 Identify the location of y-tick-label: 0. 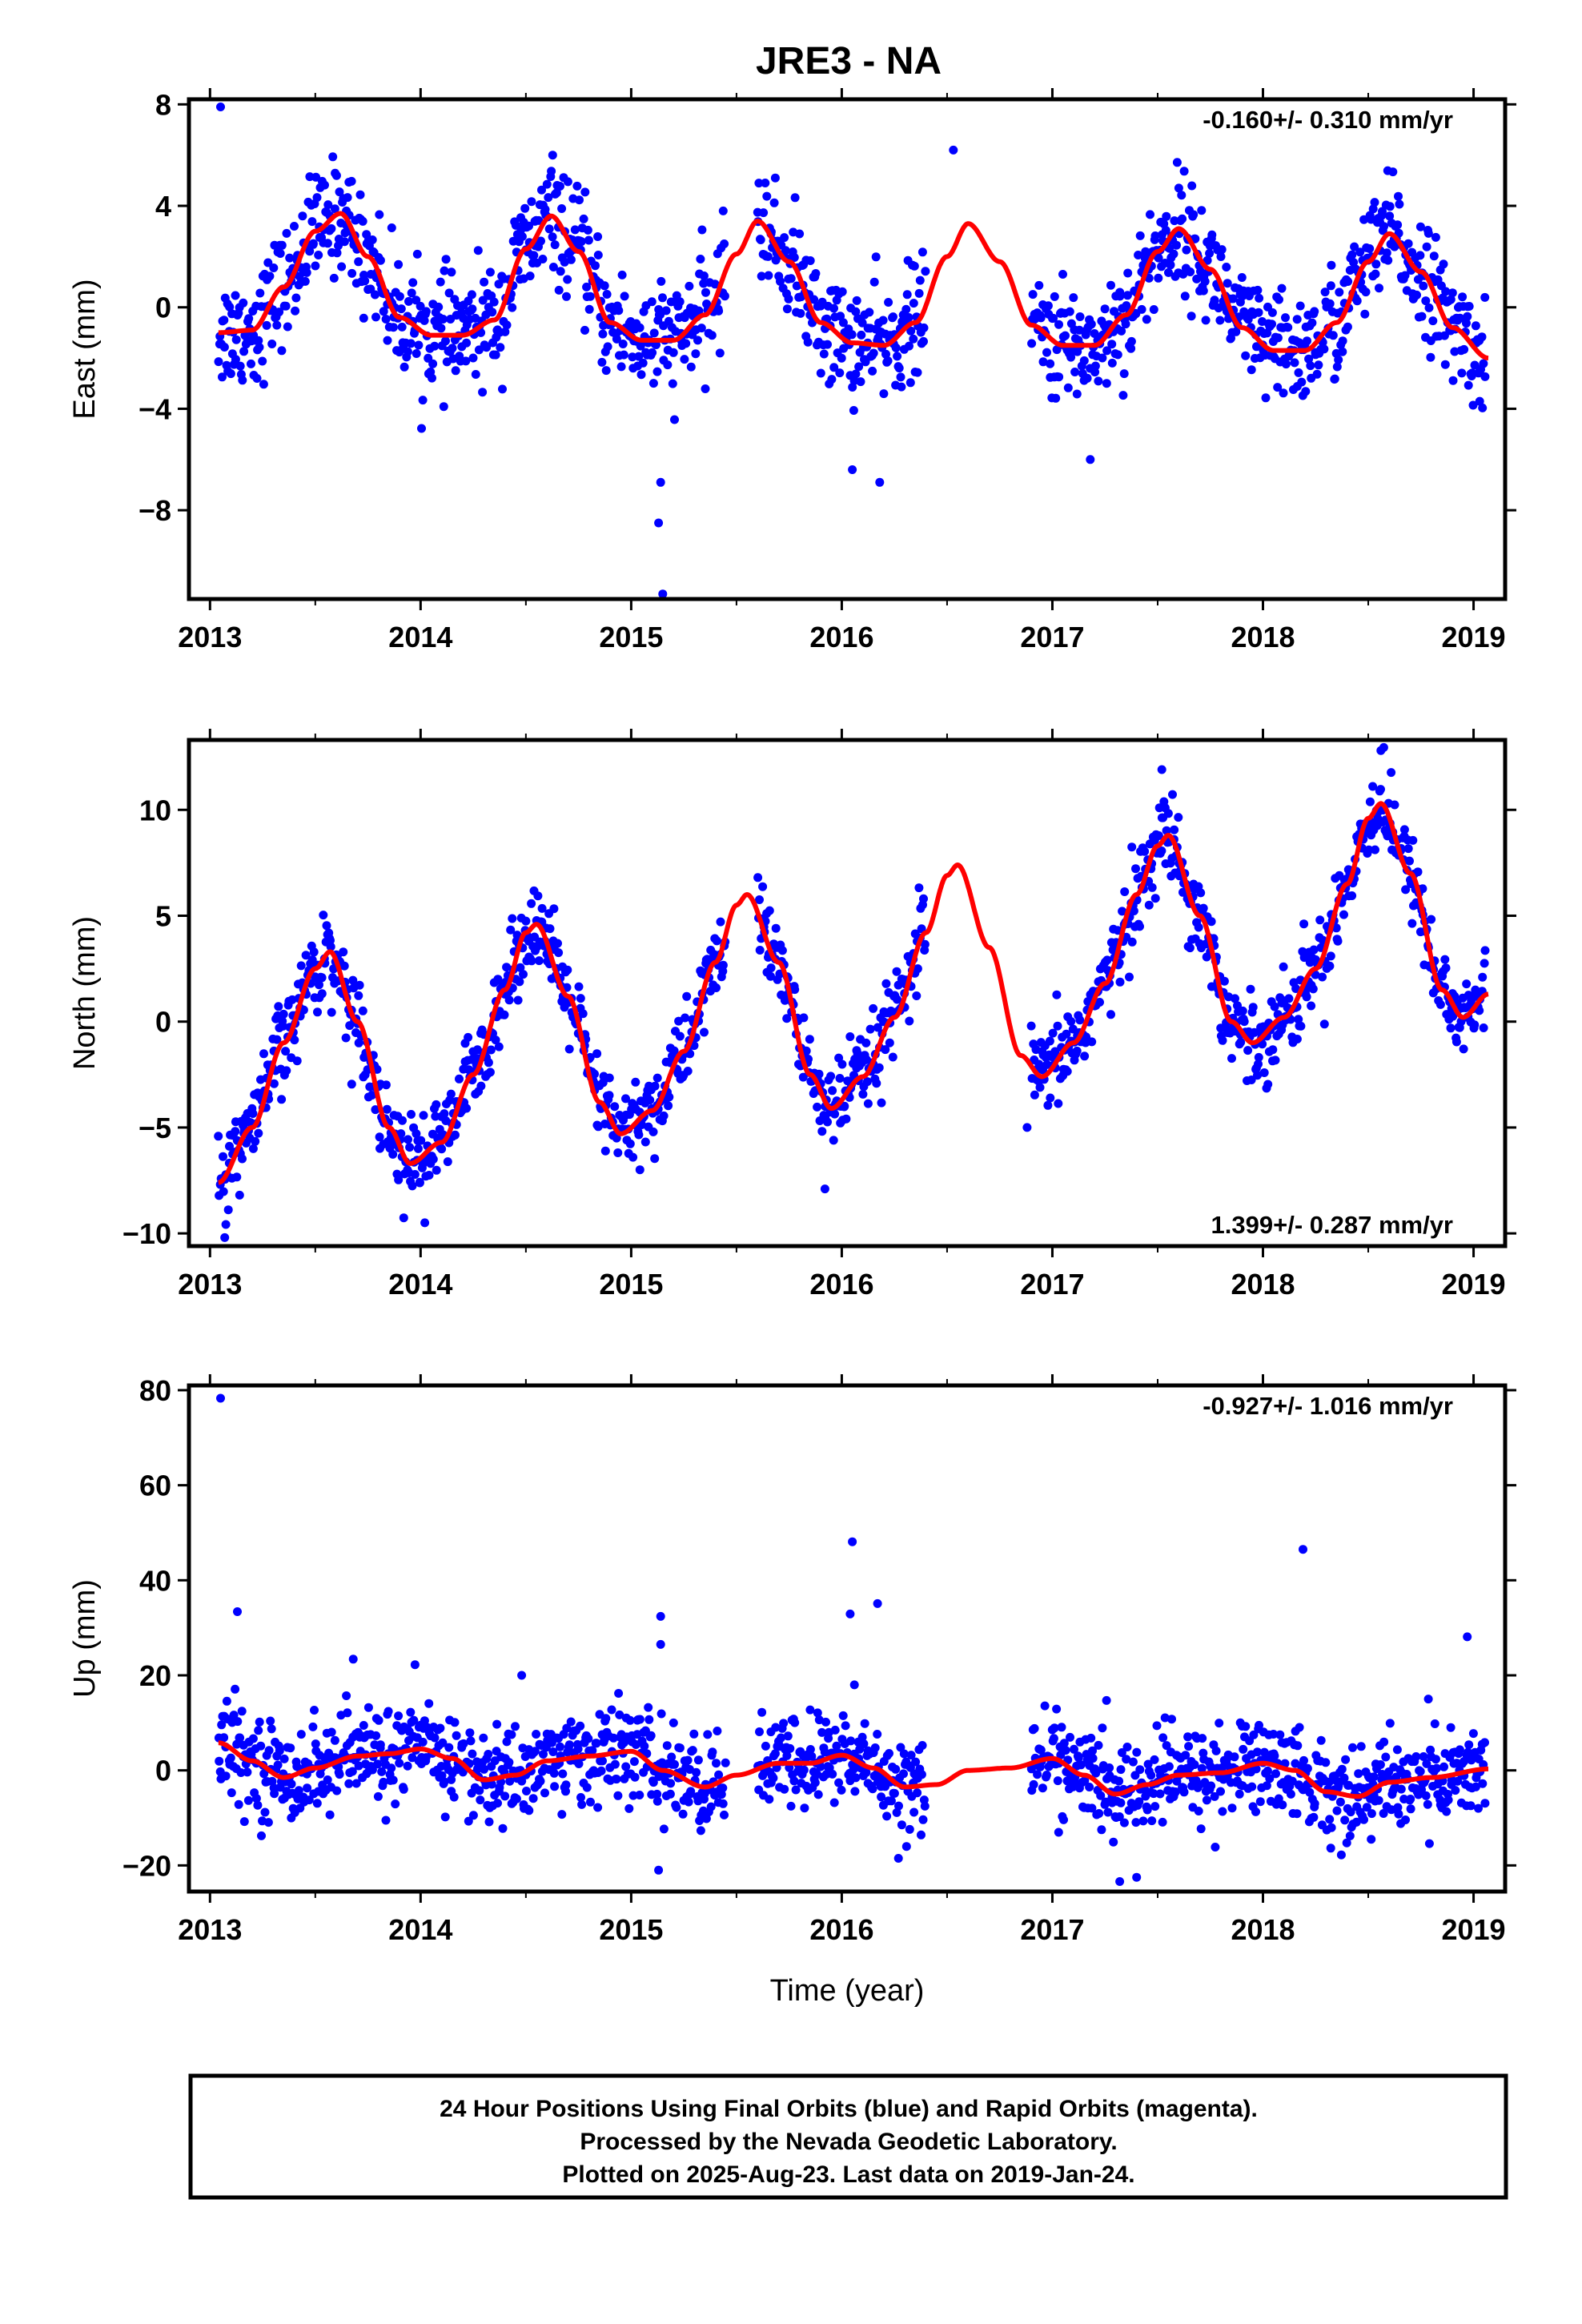
(163, 308).